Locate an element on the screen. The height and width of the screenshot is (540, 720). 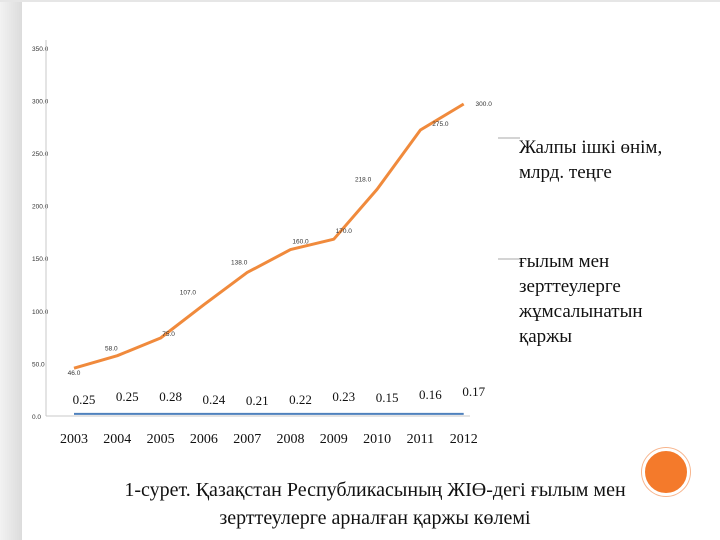
x-tick-label: 2008 is located at coordinates (291, 439).